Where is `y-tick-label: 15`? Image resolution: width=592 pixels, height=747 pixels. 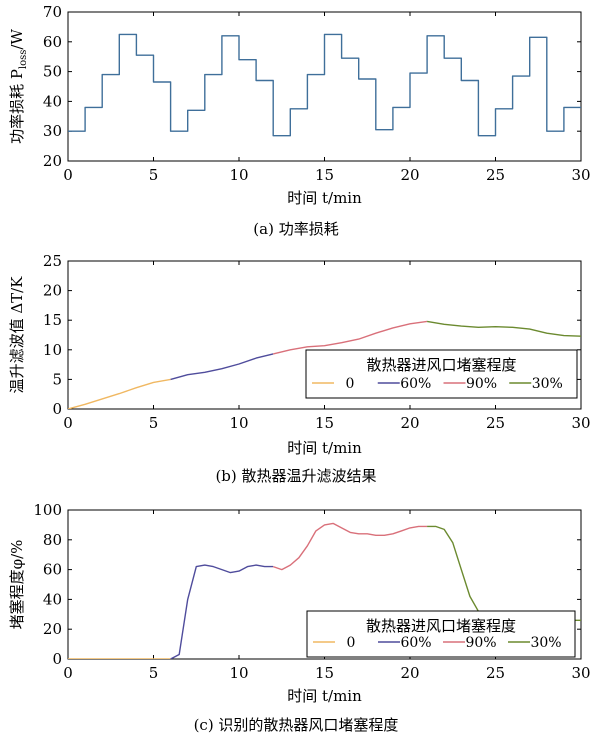
y-tick-label: 15 is located at coordinates (52, 320).